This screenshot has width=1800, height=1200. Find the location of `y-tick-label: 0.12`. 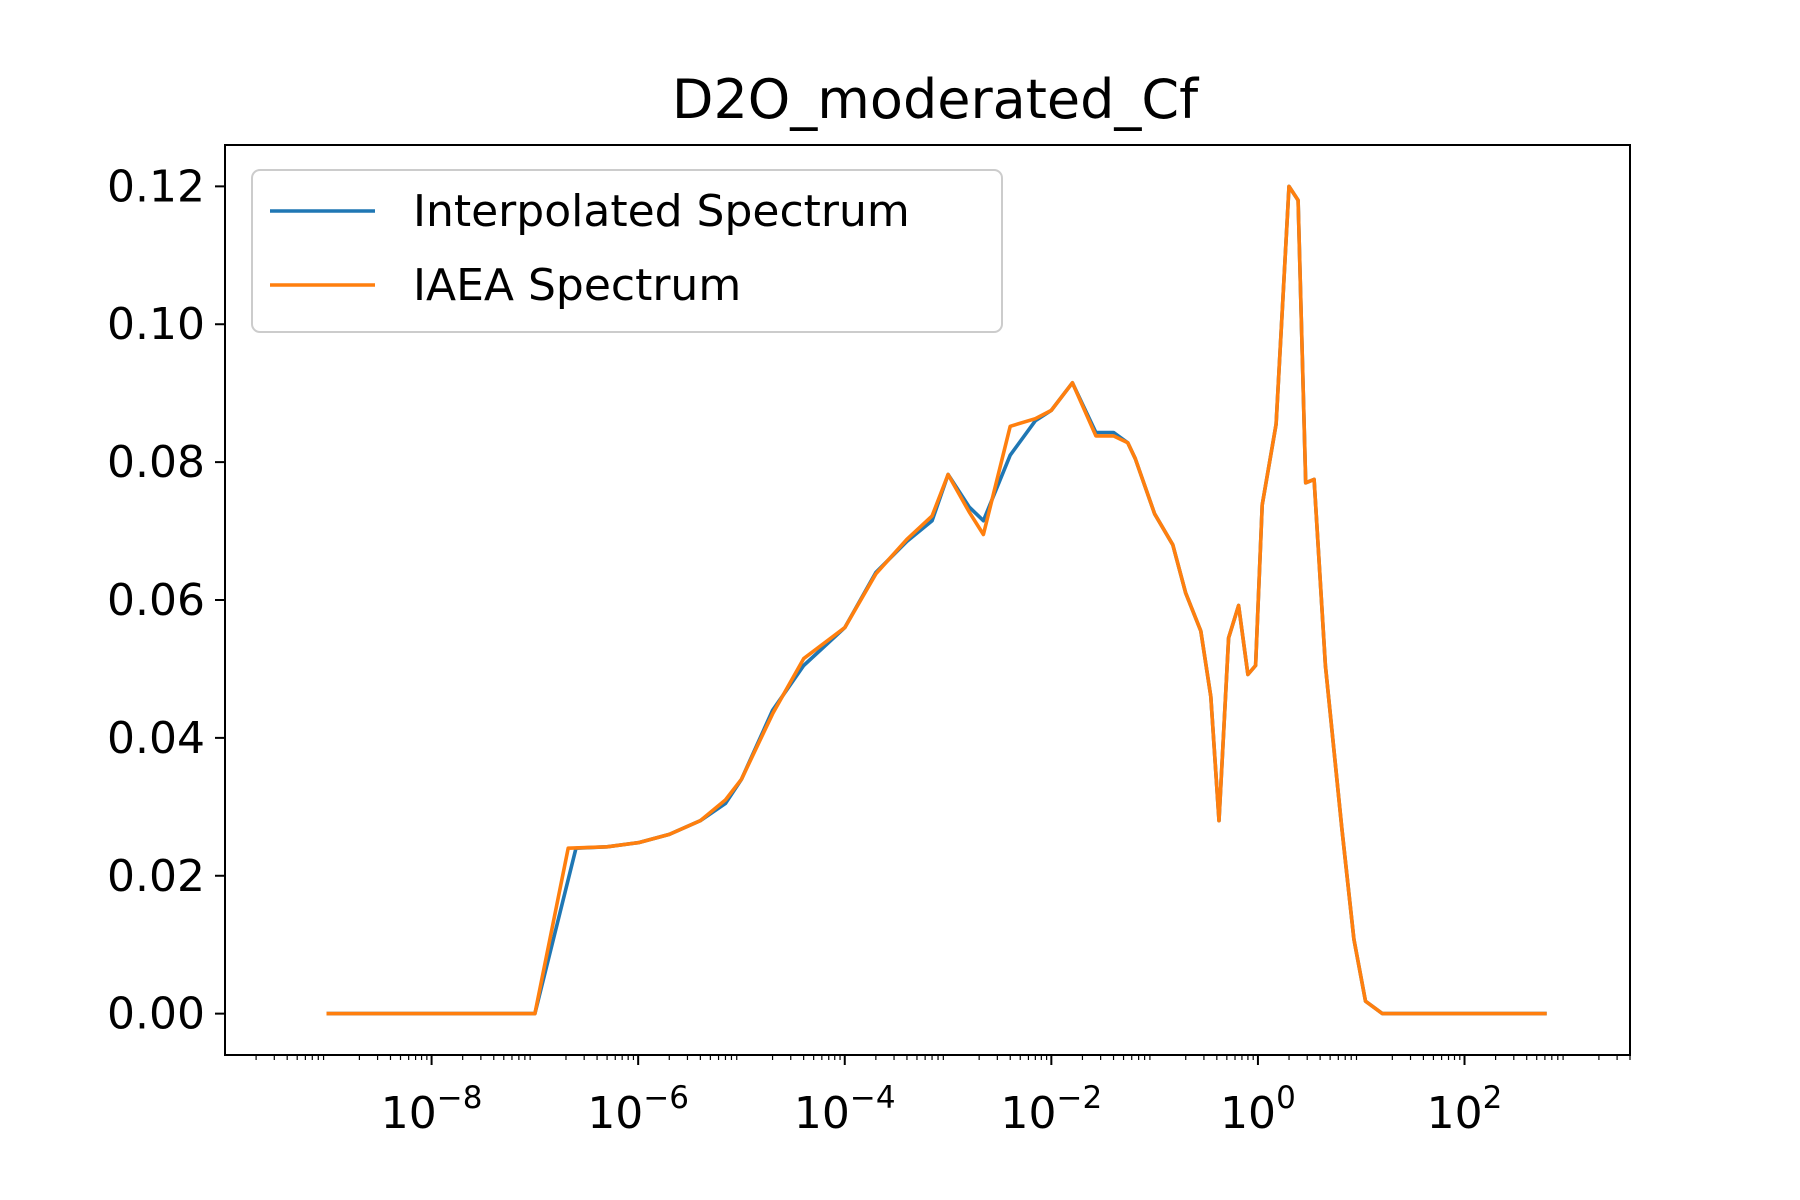

y-tick-label: 0.12 is located at coordinates (156, 186).